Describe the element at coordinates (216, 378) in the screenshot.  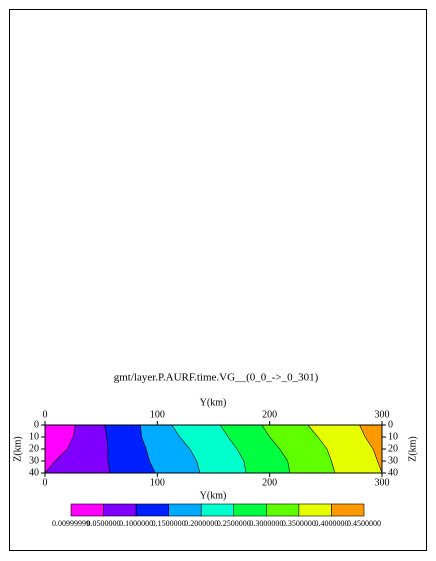
I see `chart-title: gmt/layer.P.AURF.time.VG__(0_0_->_0_301)` at that location.